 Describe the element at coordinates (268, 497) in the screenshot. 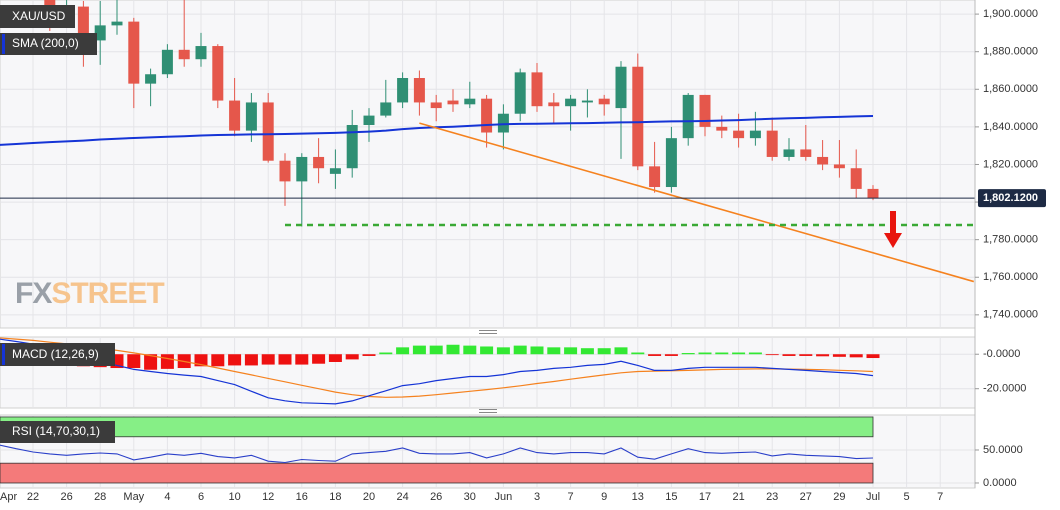

I see `x-tick-label: 12` at that location.